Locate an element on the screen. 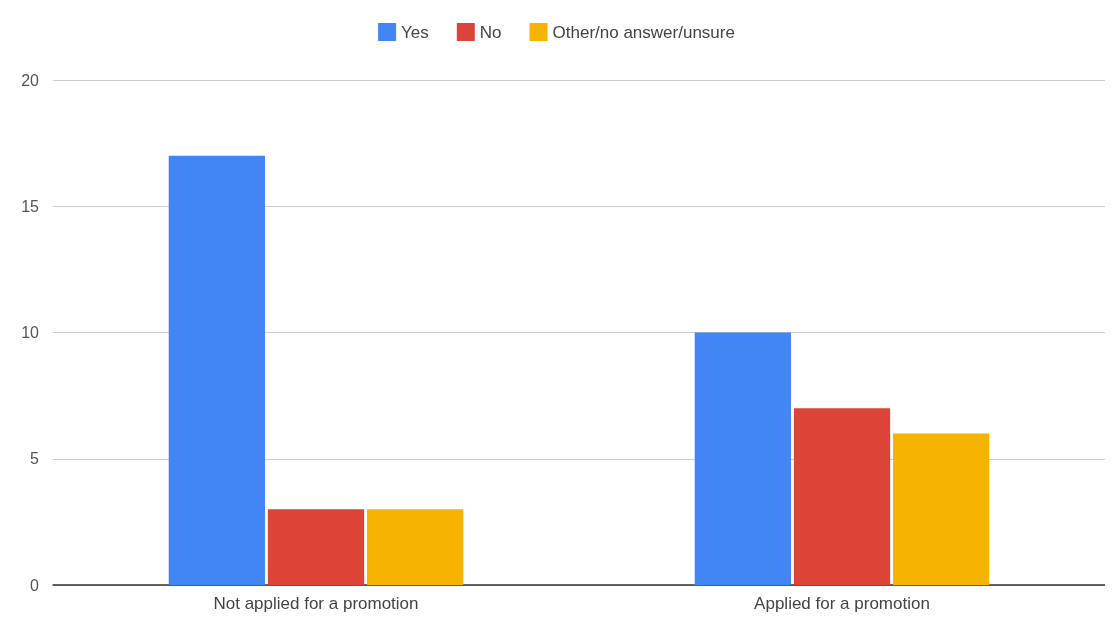  y-tick-label: 20 is located at coordinates (30, 80).